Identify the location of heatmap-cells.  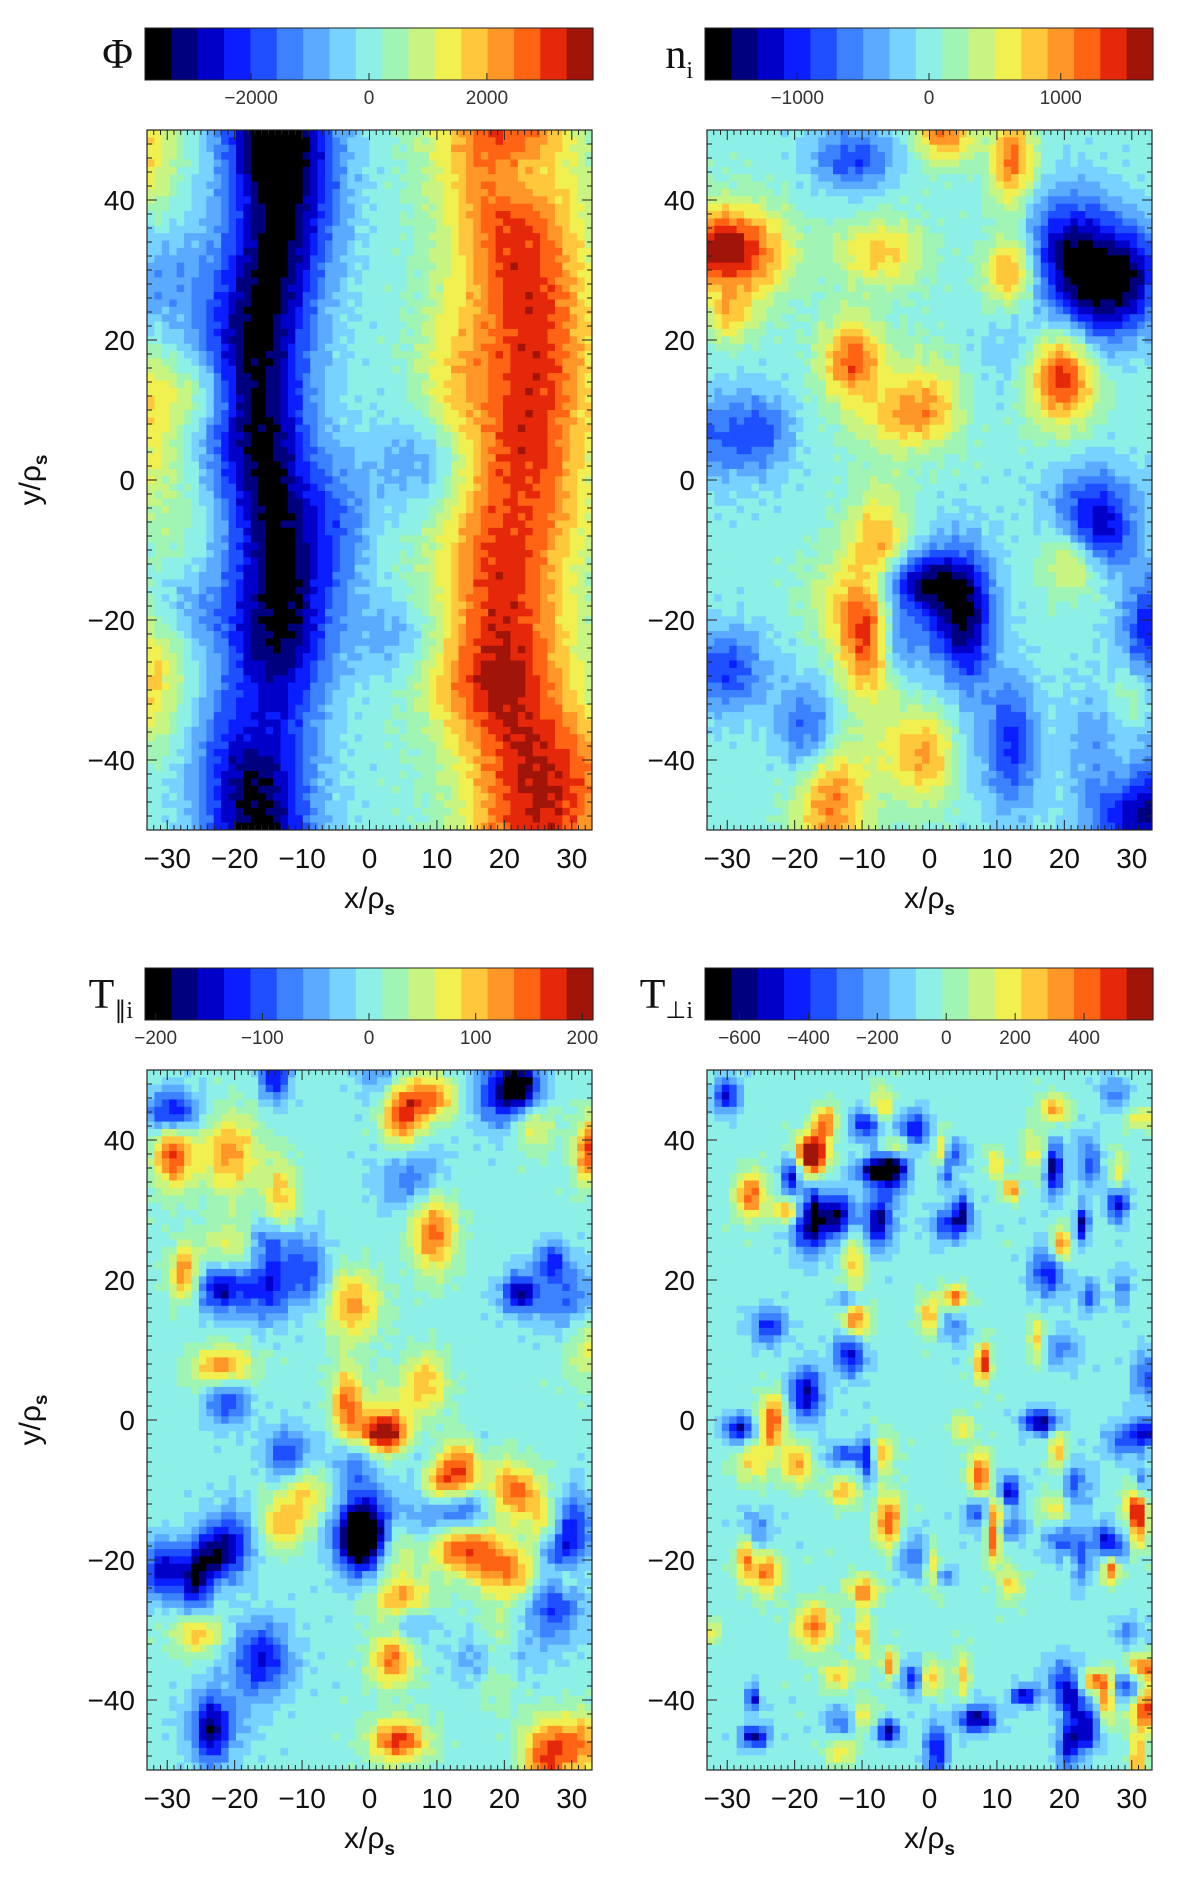
(370, 480).